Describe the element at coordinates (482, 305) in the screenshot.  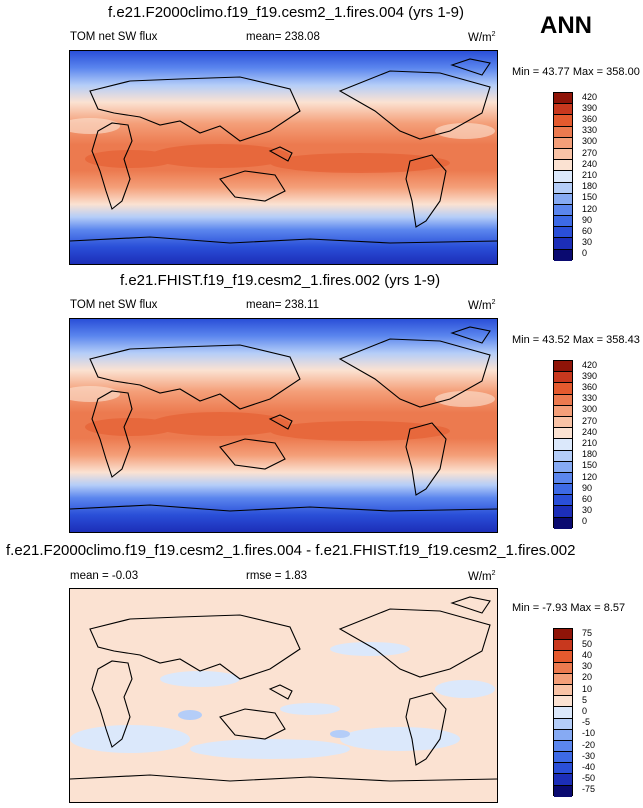
I see `panel-2-units: W/m2` at that location.